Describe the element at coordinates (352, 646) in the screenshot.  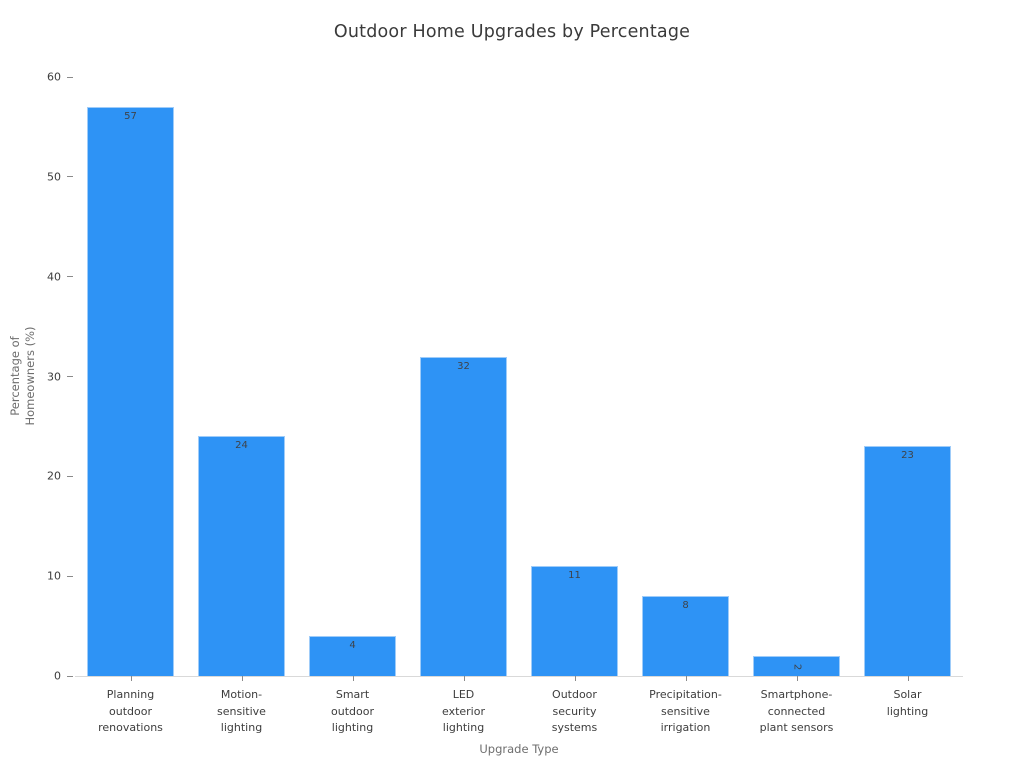
I see `bar-value-label: 4` at that location.